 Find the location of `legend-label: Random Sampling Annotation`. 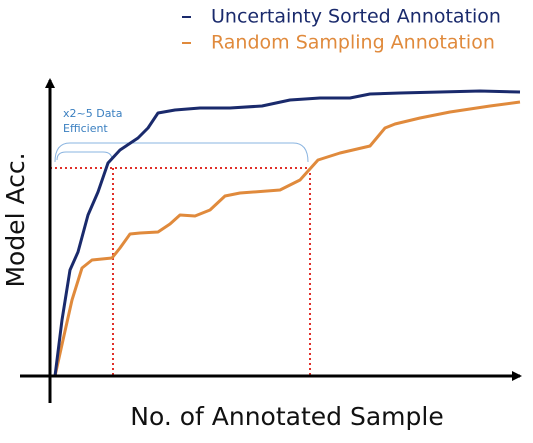

legend-label: Random Sampling Annotation is located at coordinates (353, 43).